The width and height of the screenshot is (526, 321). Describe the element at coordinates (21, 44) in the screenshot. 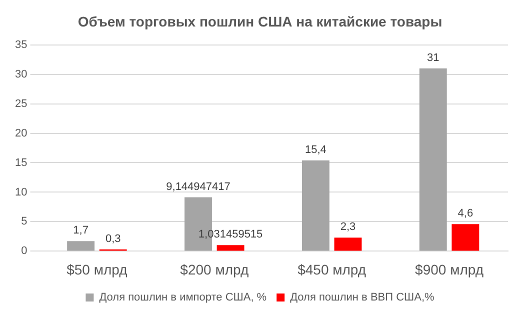

I see `y-tick-label: 35` at that location.